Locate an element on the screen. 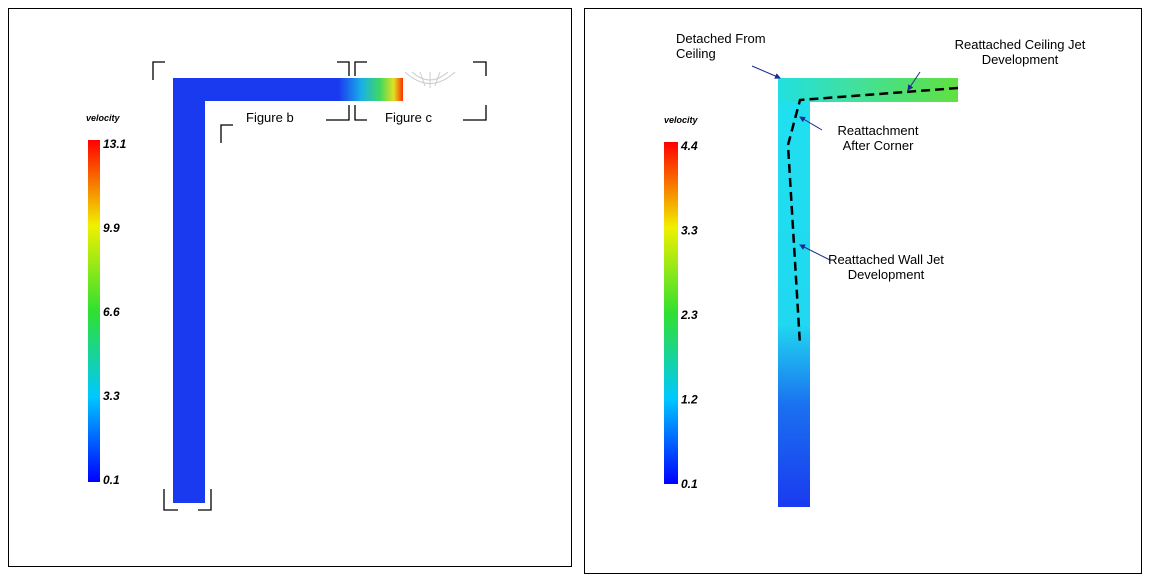 The width and height of the screenshot is (1150, 574). annotation: Reattached Ceiling Jet is located at coordinates (1020, 44).